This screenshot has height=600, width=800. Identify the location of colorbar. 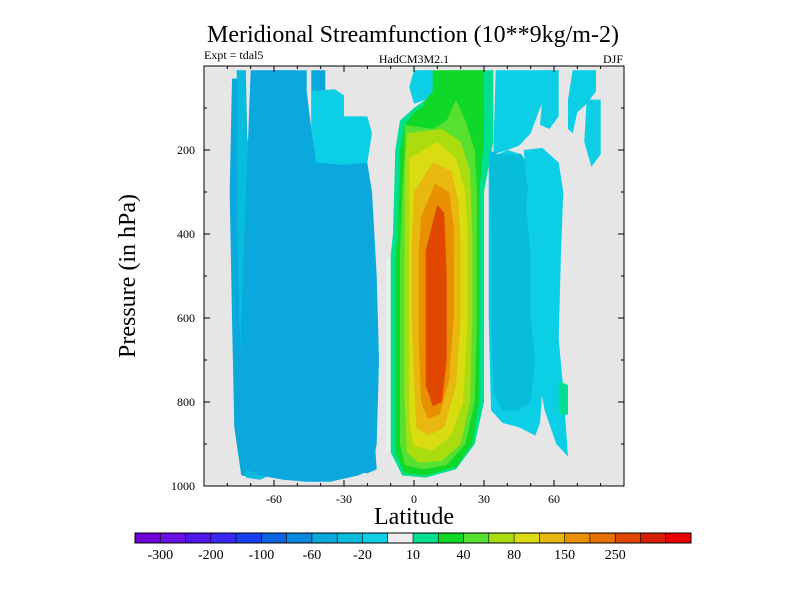
(413, 538).